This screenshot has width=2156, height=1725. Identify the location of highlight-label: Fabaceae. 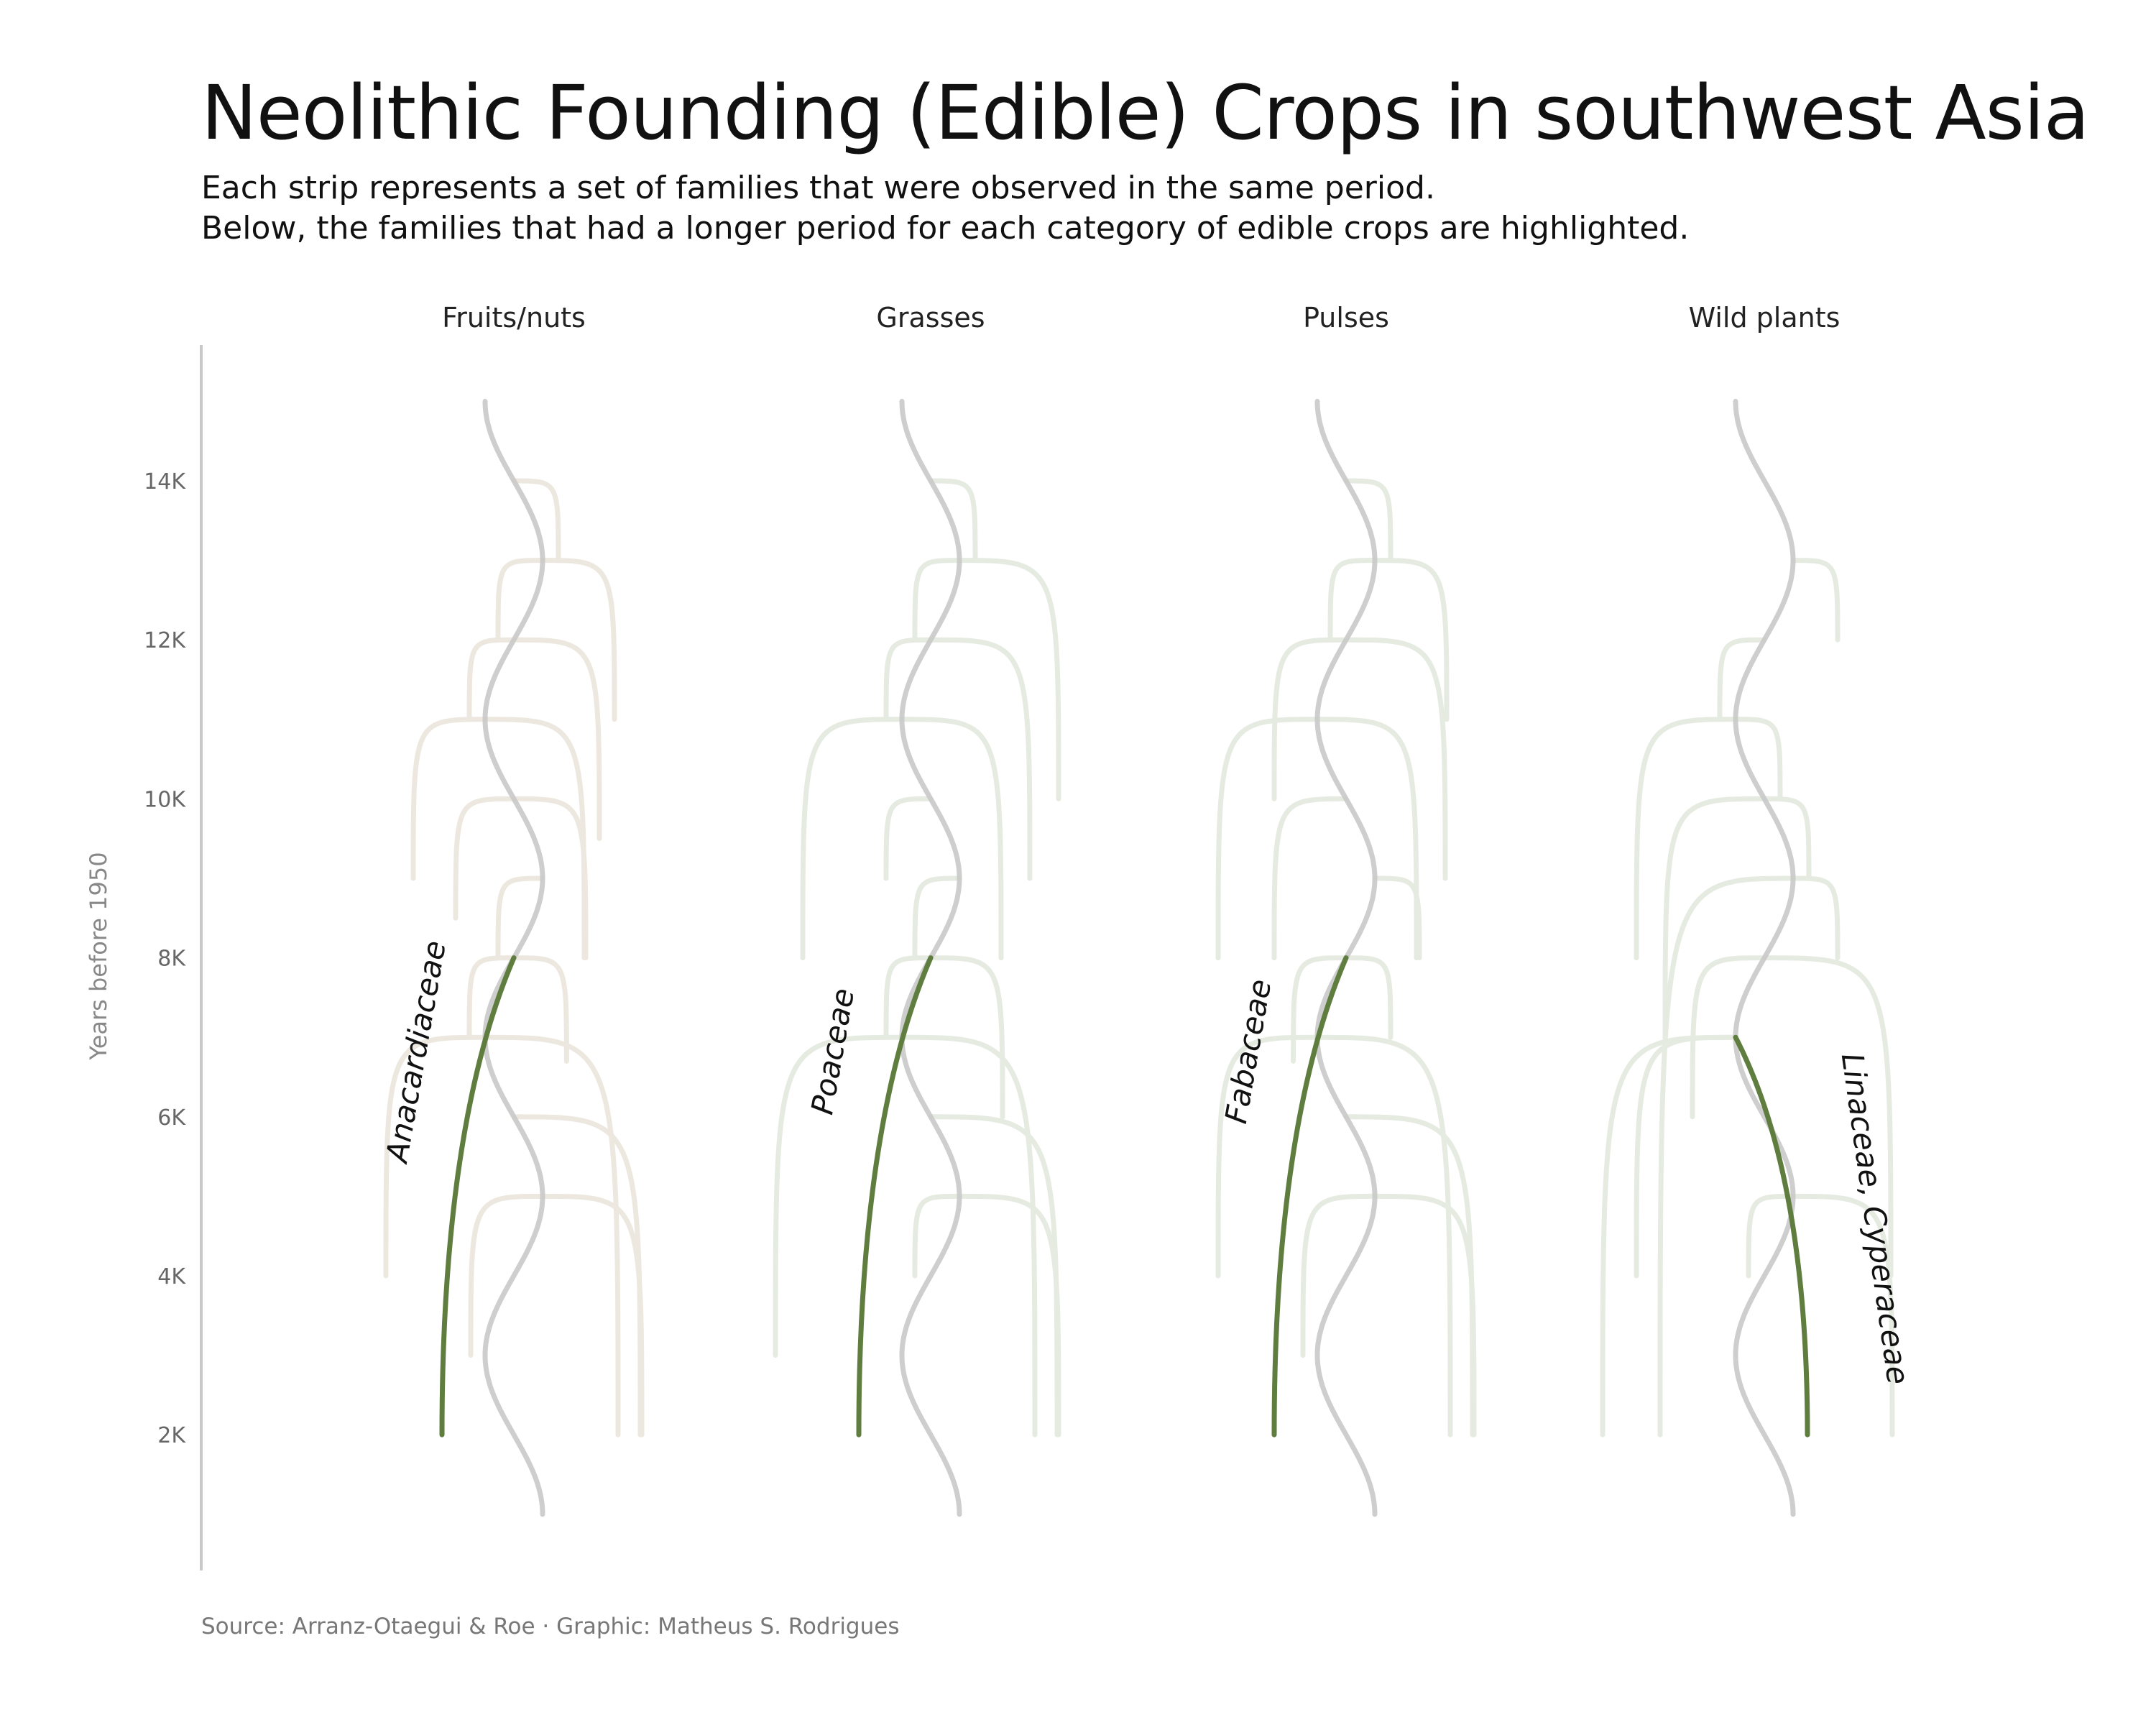
(1248, 1051).